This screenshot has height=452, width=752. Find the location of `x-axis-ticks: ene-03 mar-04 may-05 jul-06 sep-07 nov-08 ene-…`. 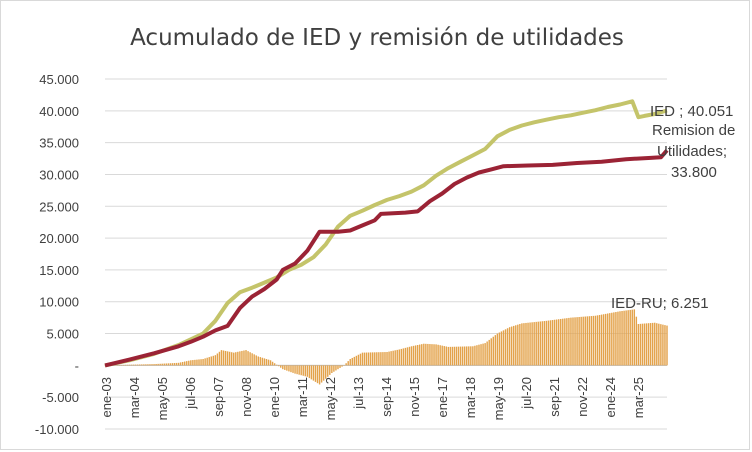

x-axis-ticks: ene-03 mar-04 may-05 jul-06 sep-07 nov-08 ene-… is located at coordinates (372, 398).